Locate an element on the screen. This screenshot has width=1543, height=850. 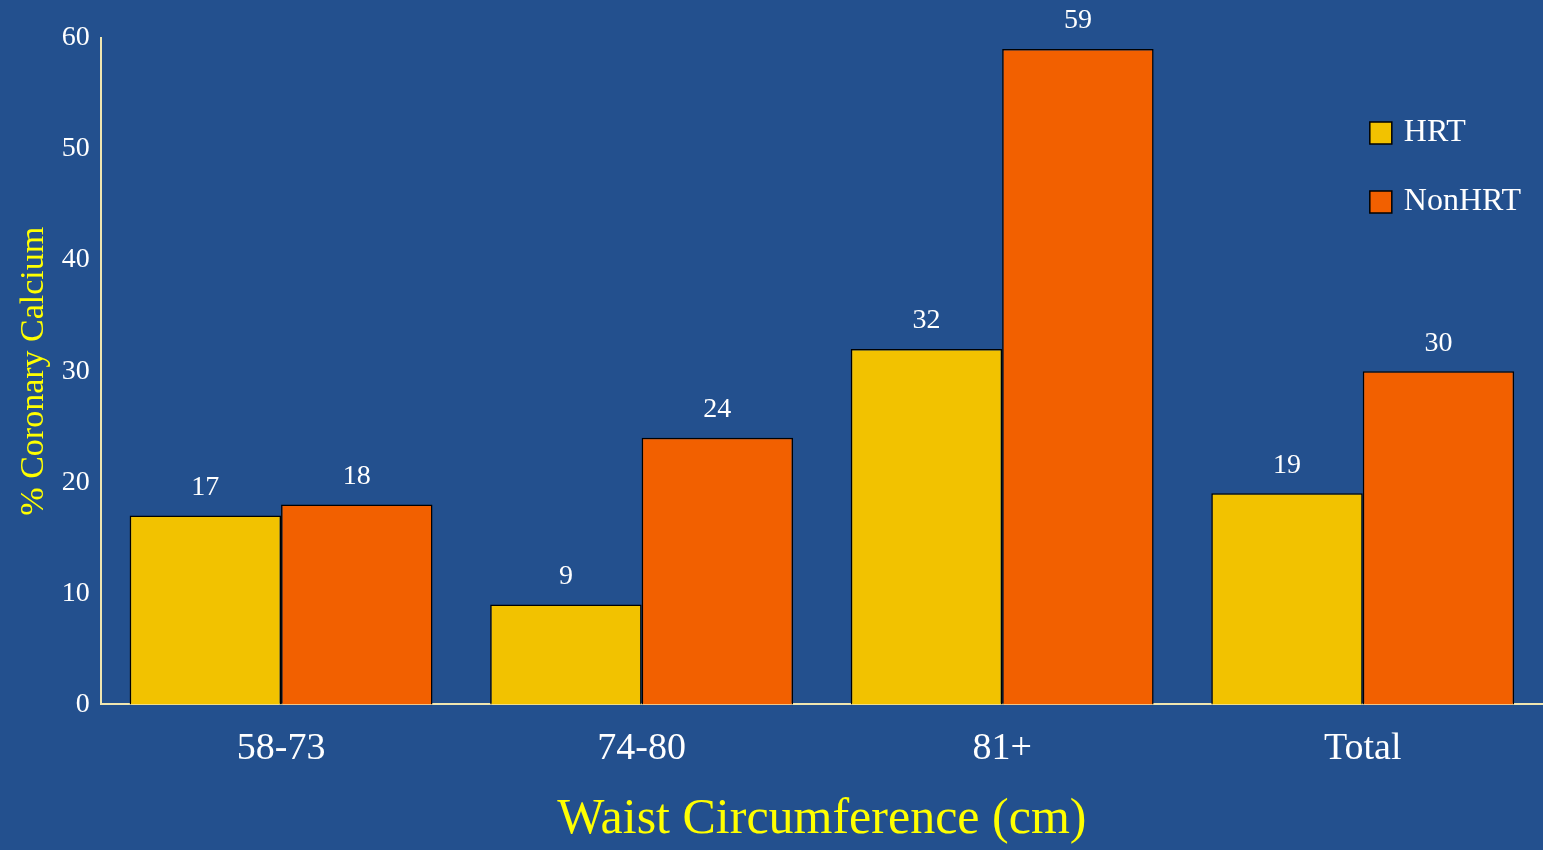
data-label: 18 is located at coordinates (356, 474).